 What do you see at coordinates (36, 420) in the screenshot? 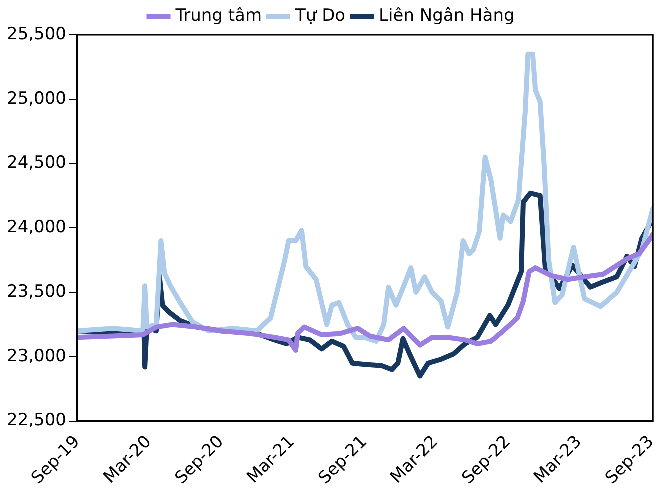
I see `y-tick-label: 22,500` at bounding box center [36, 420].